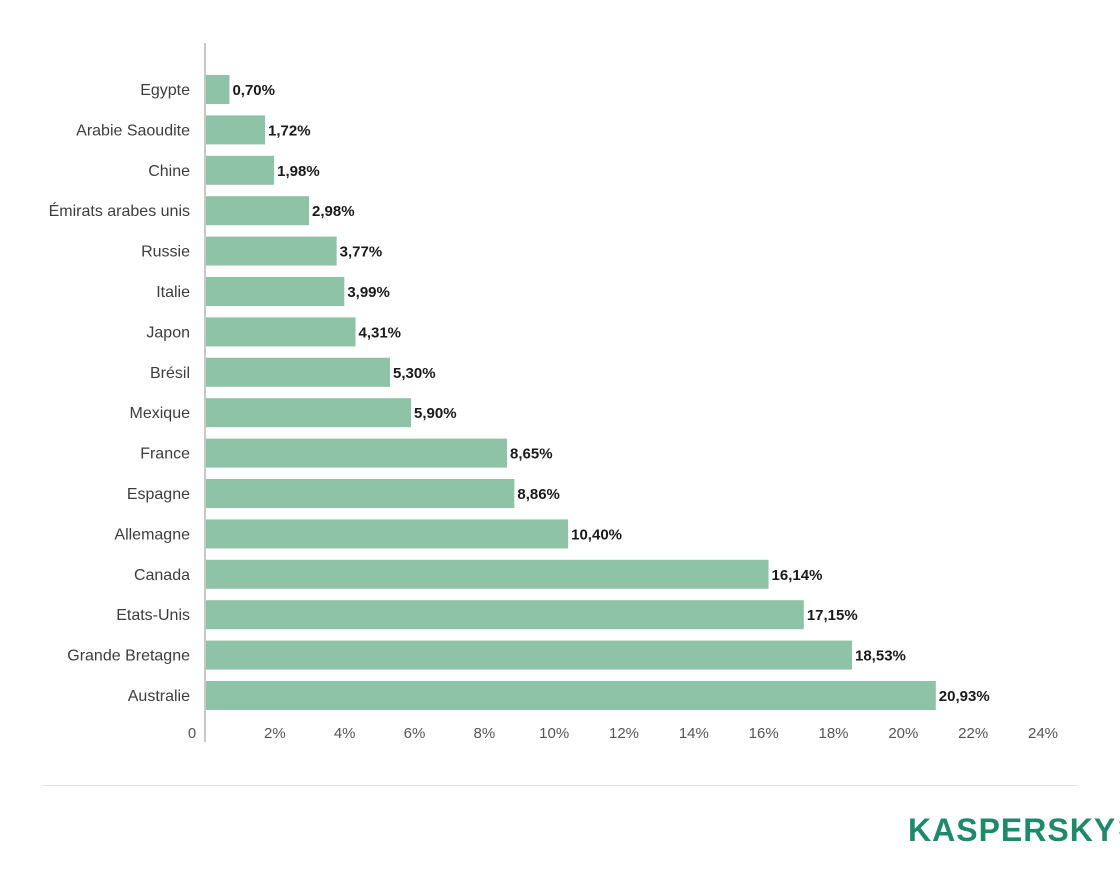  Describe the element at coordinates (596, 534) in the screenshot. I see `value-label: 10,40%` at that location.